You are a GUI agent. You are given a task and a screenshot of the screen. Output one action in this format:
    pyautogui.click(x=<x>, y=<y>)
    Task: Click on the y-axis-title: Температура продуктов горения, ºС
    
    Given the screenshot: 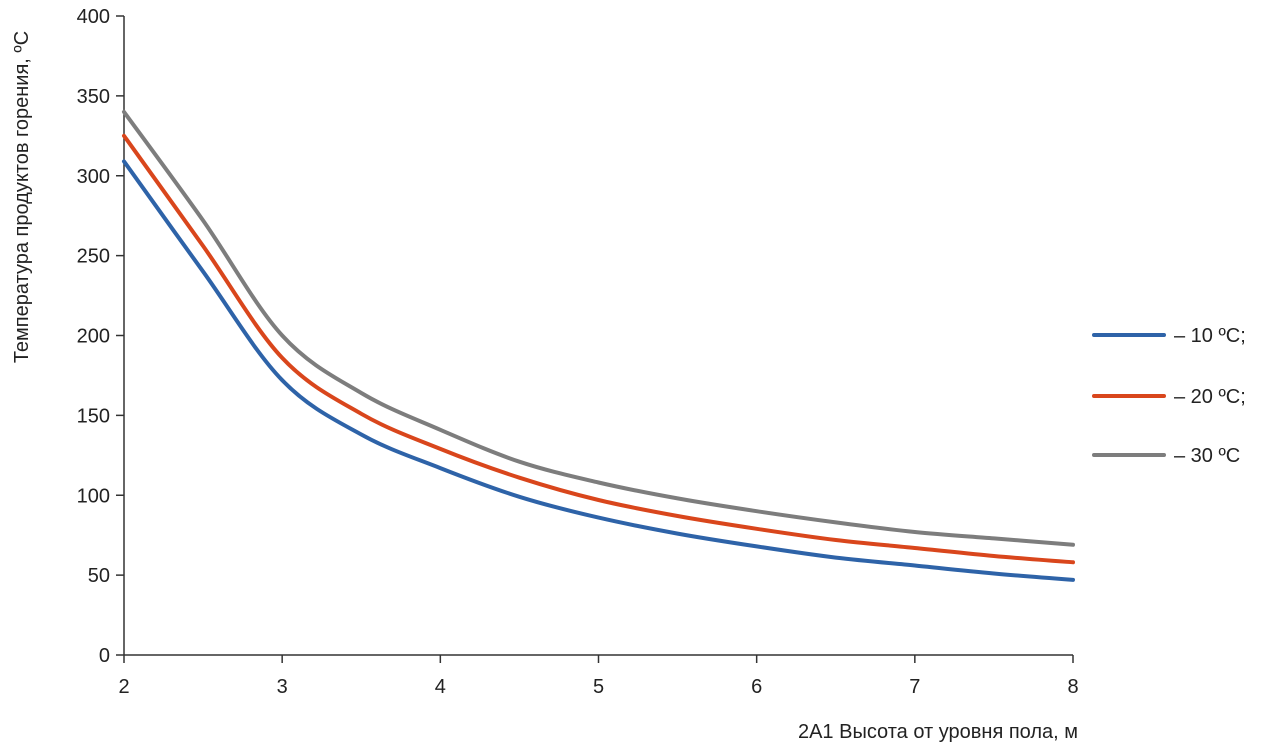 What is the action you would take?
    pyautogui.click(x=22, y=197)
    